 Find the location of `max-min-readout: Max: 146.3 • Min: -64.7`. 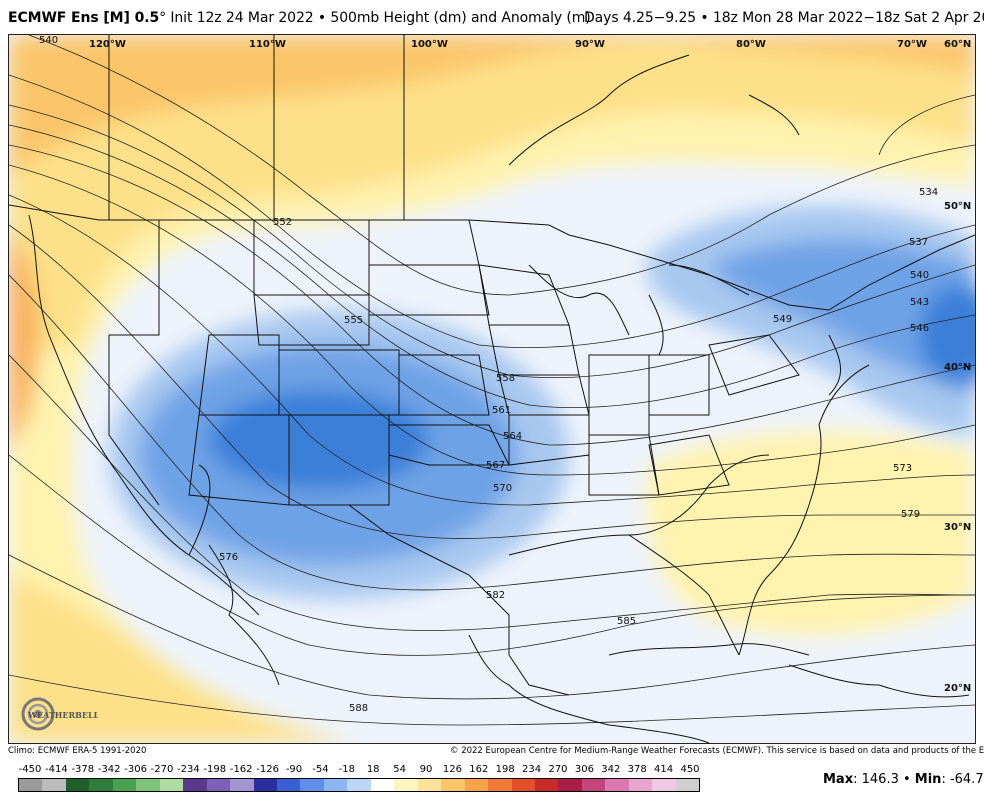

max-min-readout: Max: 146.3 • Min: -64.7 is located at coordinates (903, 779).